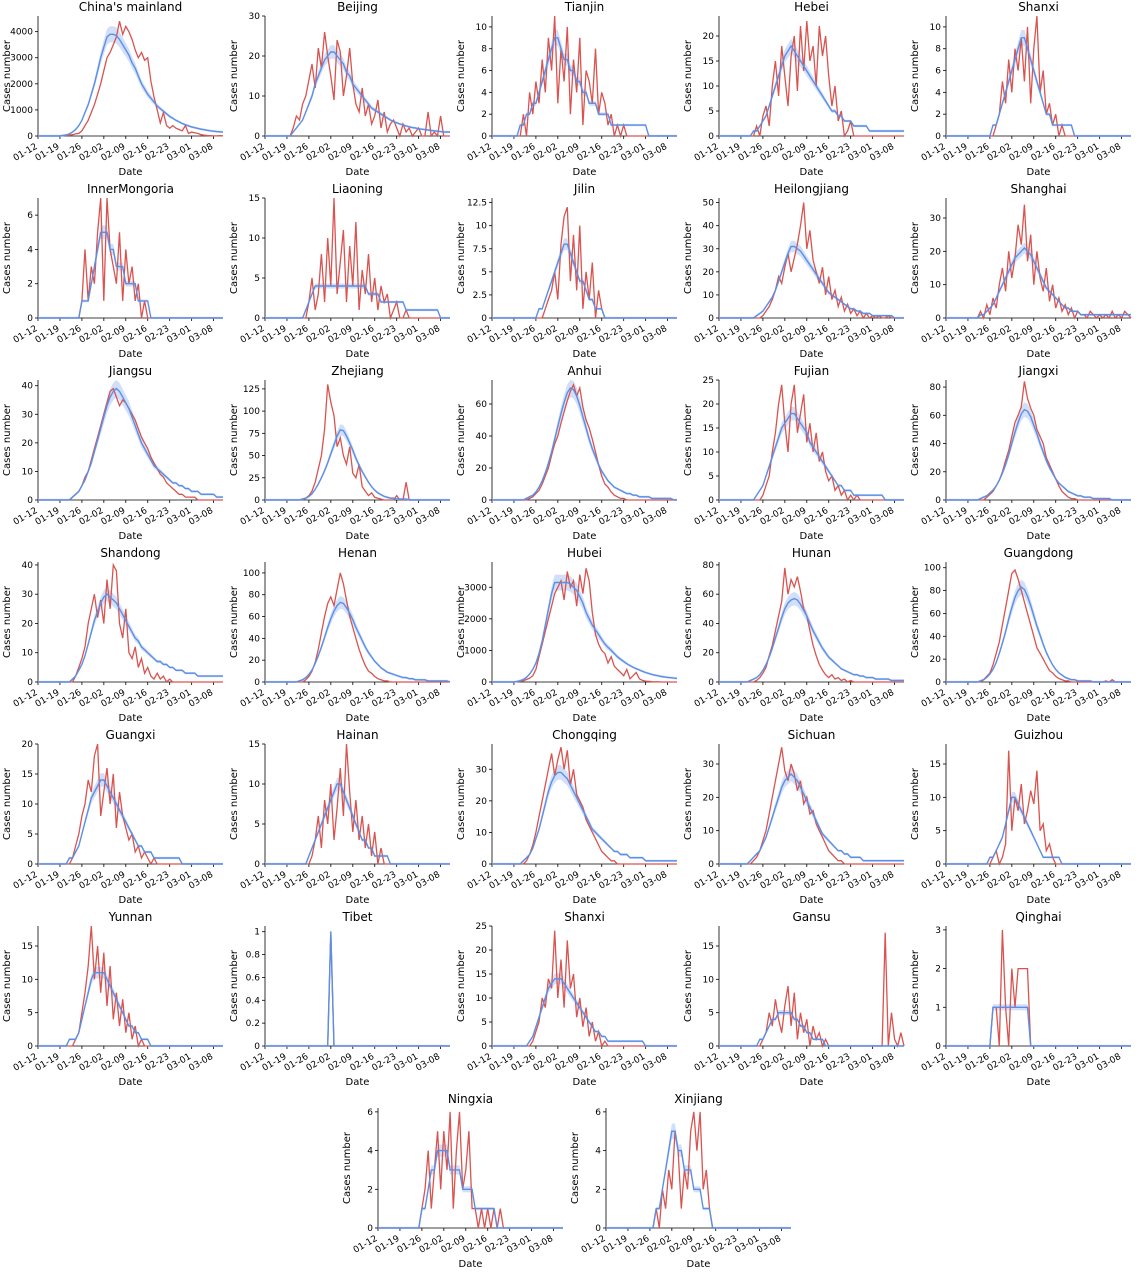  I want to click on panel-title: Sichuan, so click(812, 735).